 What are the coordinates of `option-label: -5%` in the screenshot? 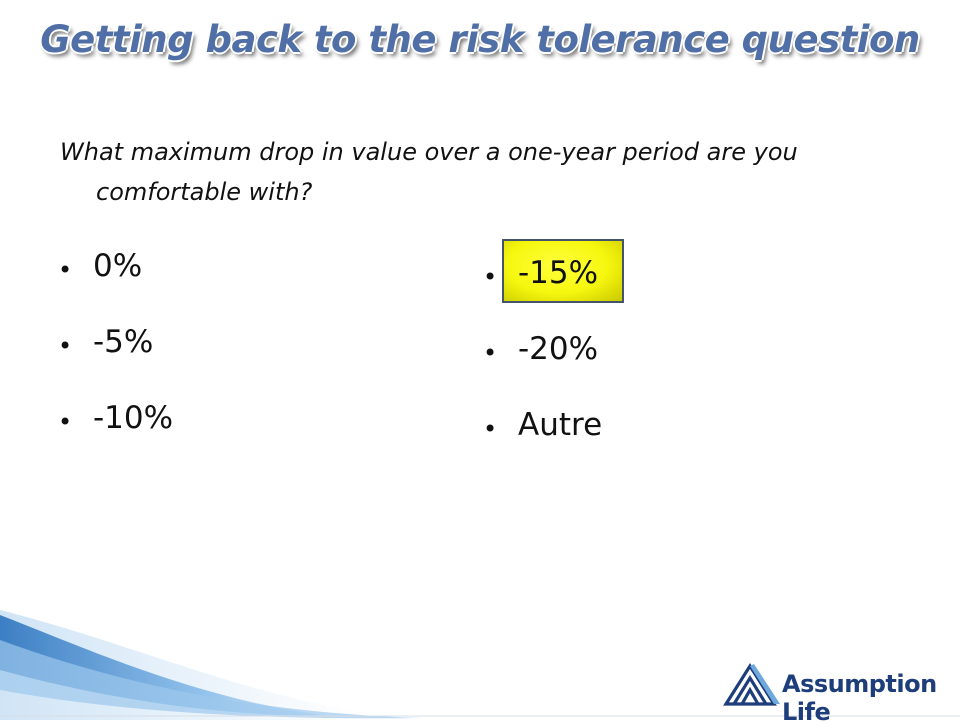 It's located at (123, 342).